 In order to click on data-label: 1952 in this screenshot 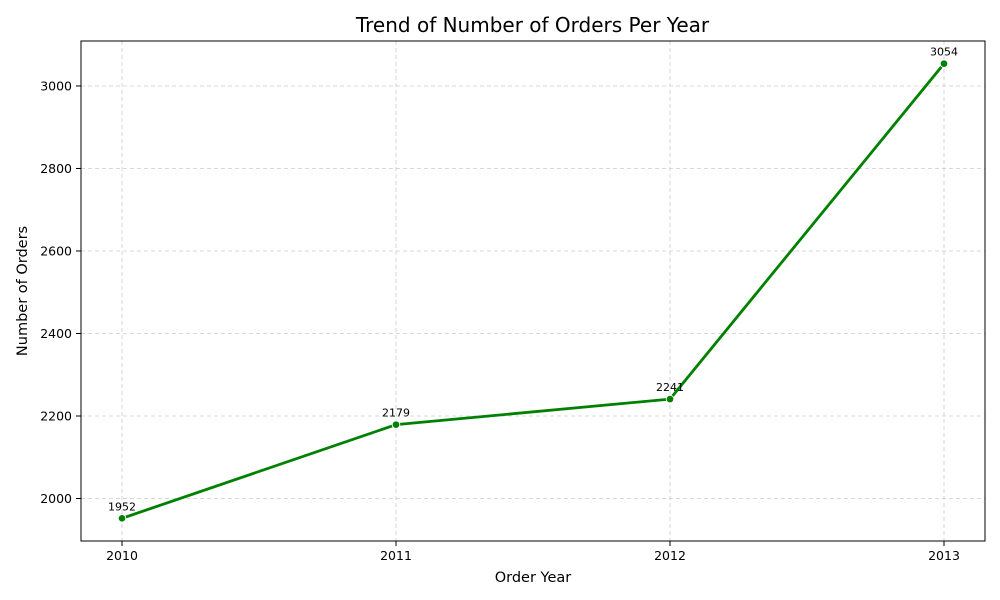, I will do `click(122, 506)`.